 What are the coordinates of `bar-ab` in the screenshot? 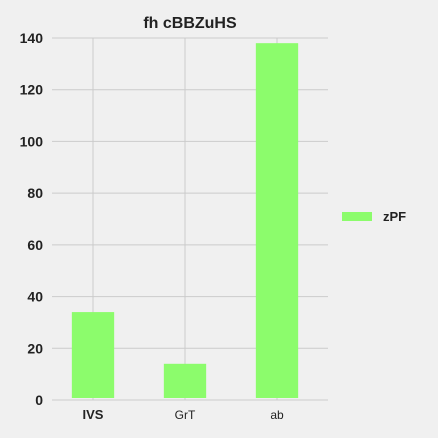 It's located at (277, 221).